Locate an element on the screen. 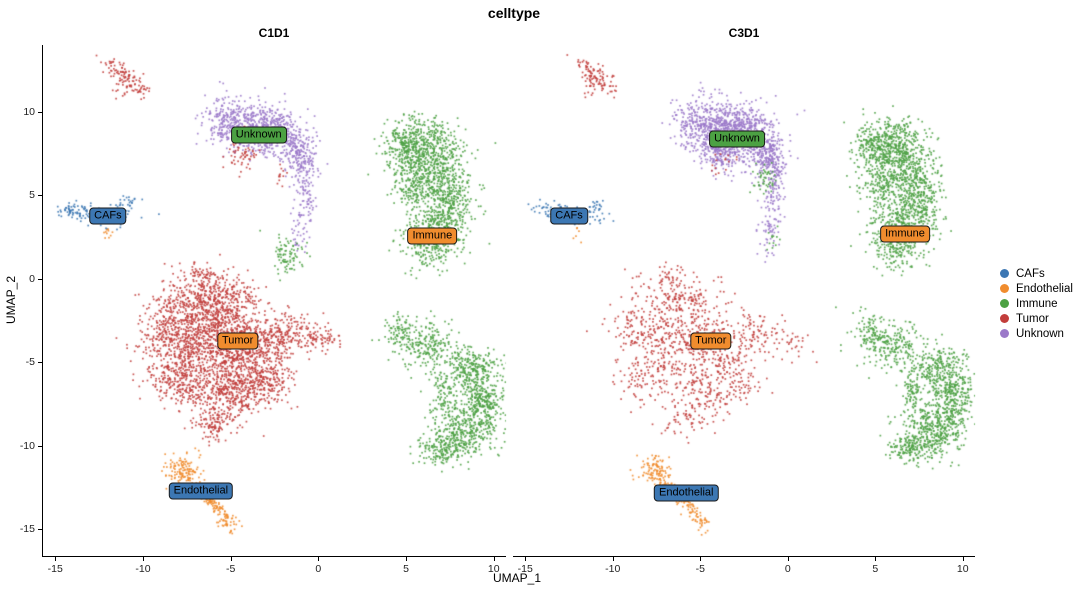  legend-label: Tumor is located at coordinates (1032, 318).